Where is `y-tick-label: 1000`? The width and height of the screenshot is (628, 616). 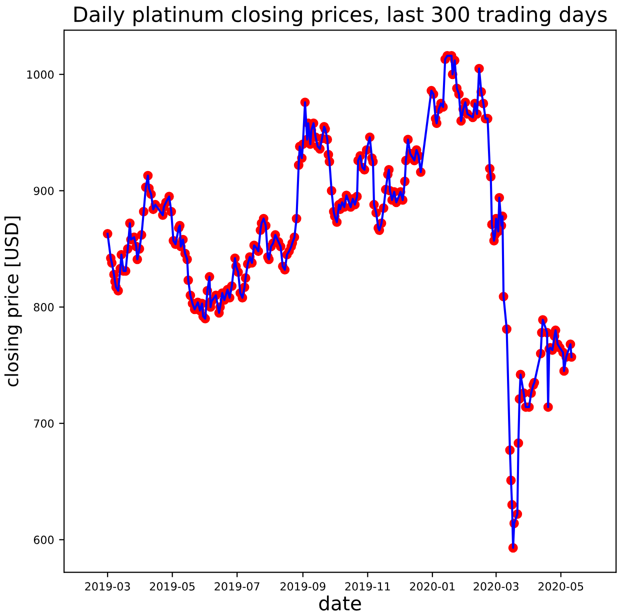
y-tick-label: 1000 is located at coordinates (40, 74).